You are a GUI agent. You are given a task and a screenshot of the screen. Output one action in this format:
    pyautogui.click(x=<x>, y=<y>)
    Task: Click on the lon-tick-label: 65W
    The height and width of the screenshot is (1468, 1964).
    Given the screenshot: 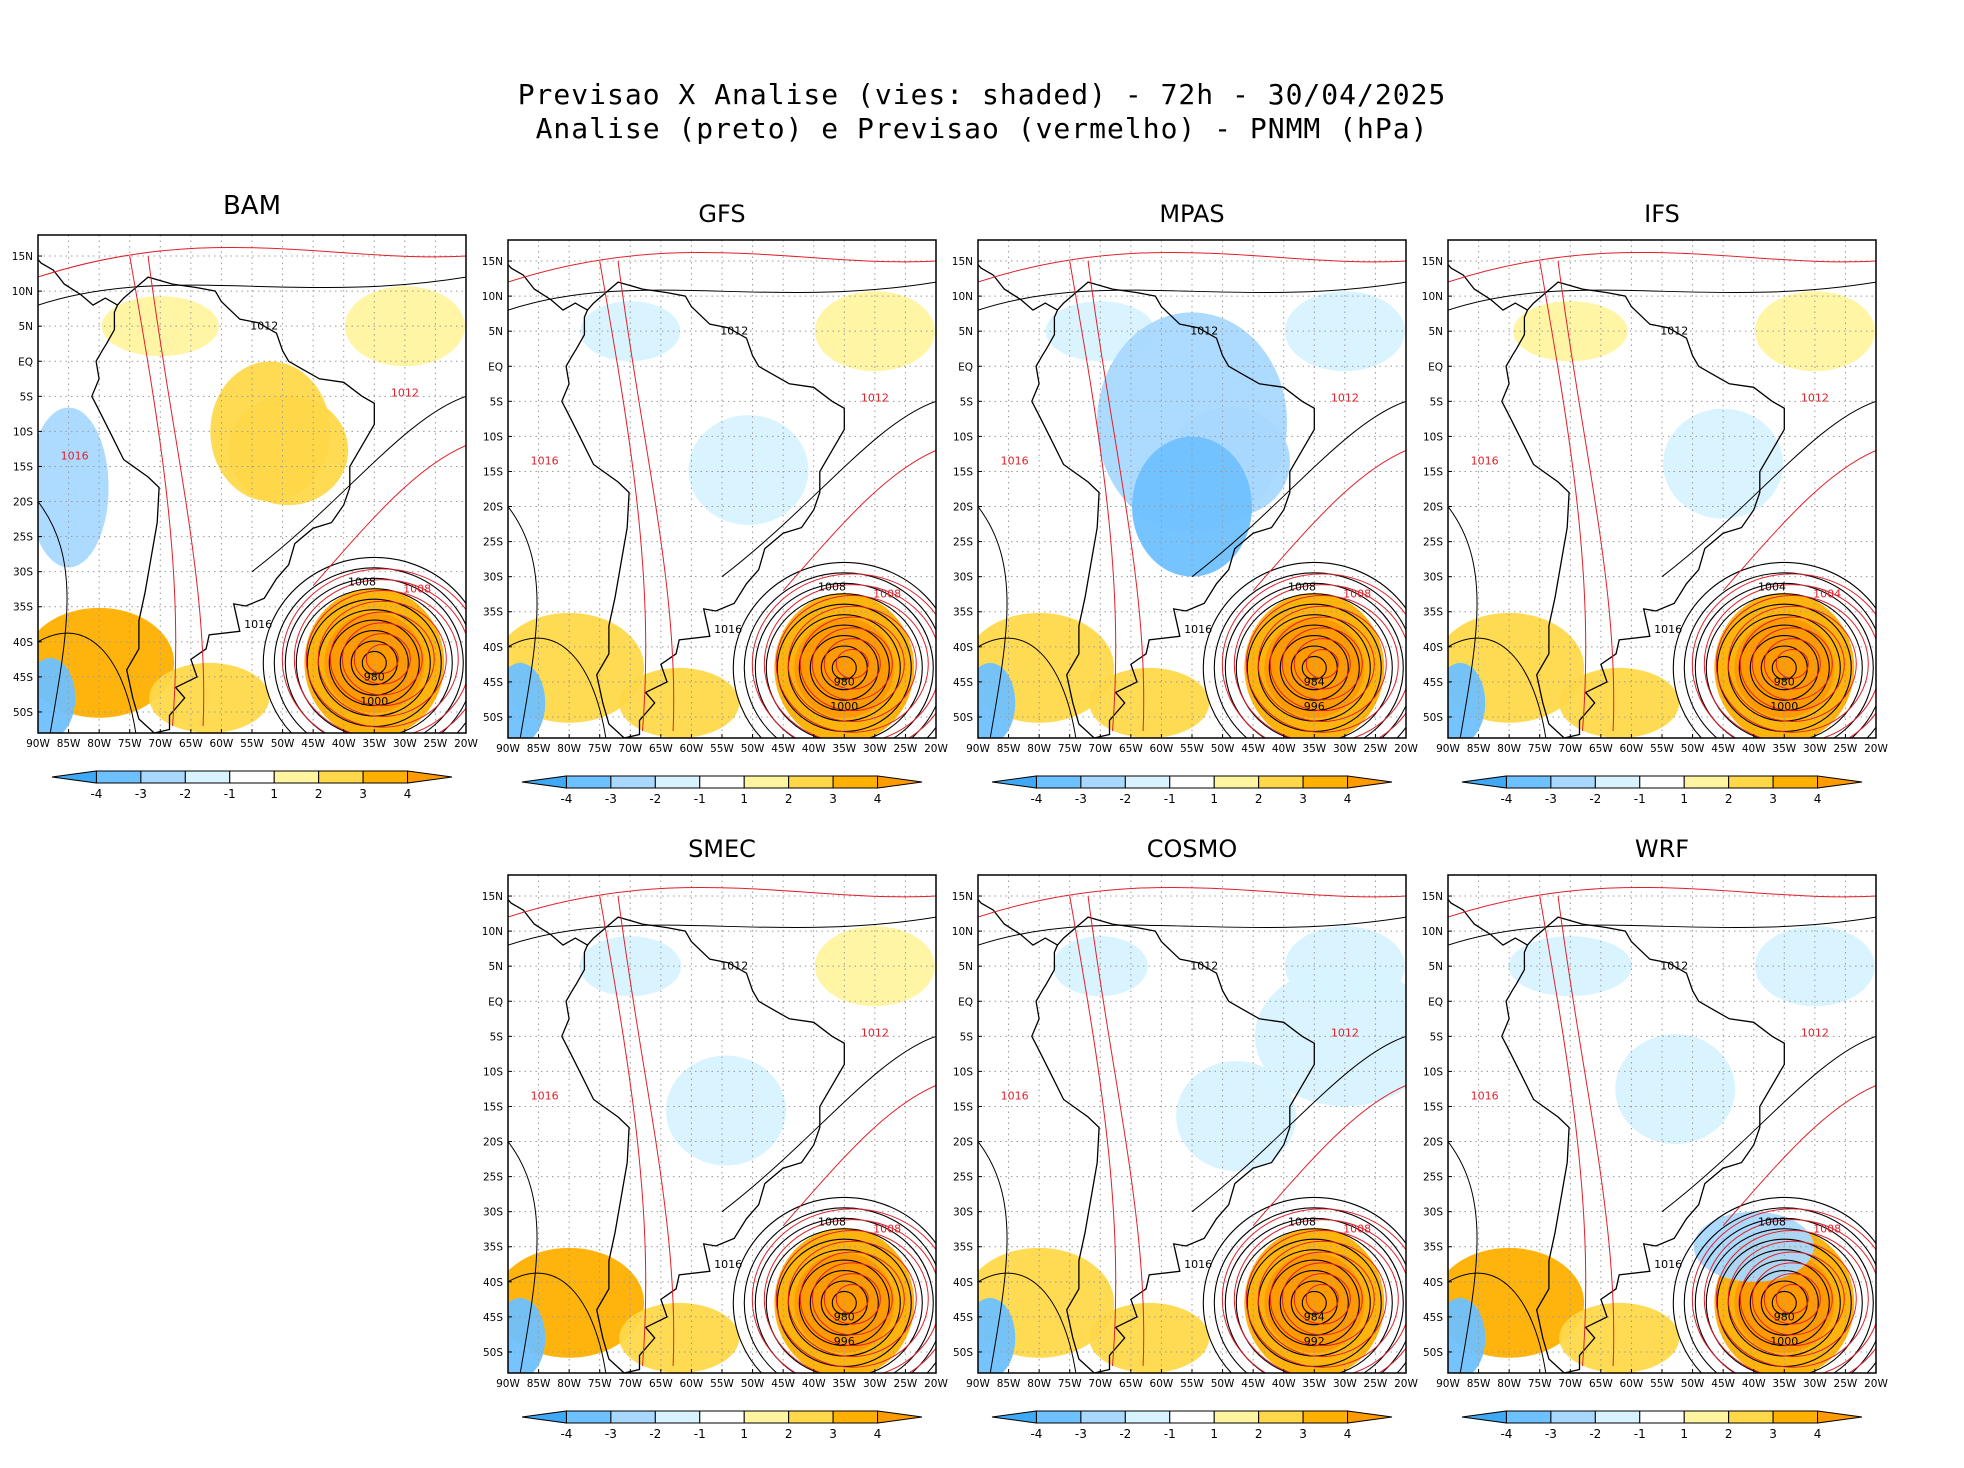 What is the action you would take?
    pyautogui.click(x=1601, y=1384)
    